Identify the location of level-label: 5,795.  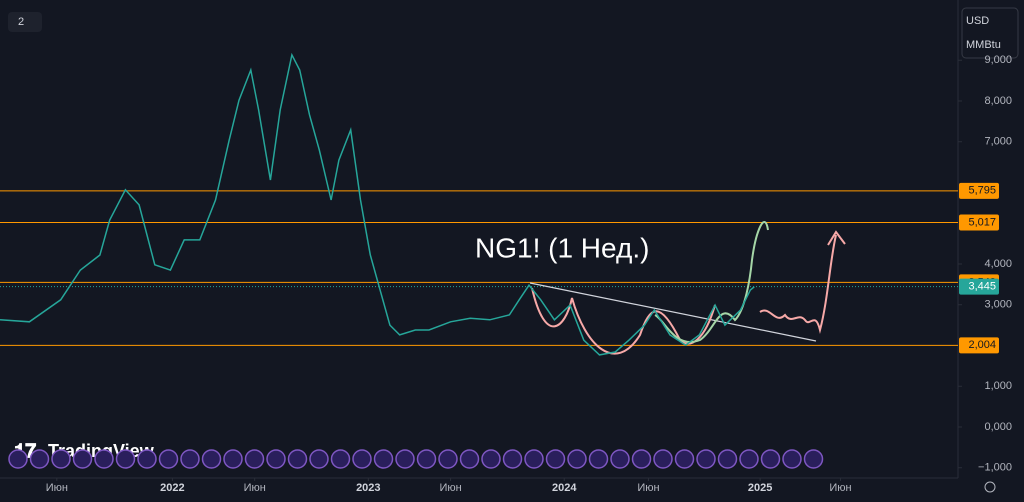
(982, 191).